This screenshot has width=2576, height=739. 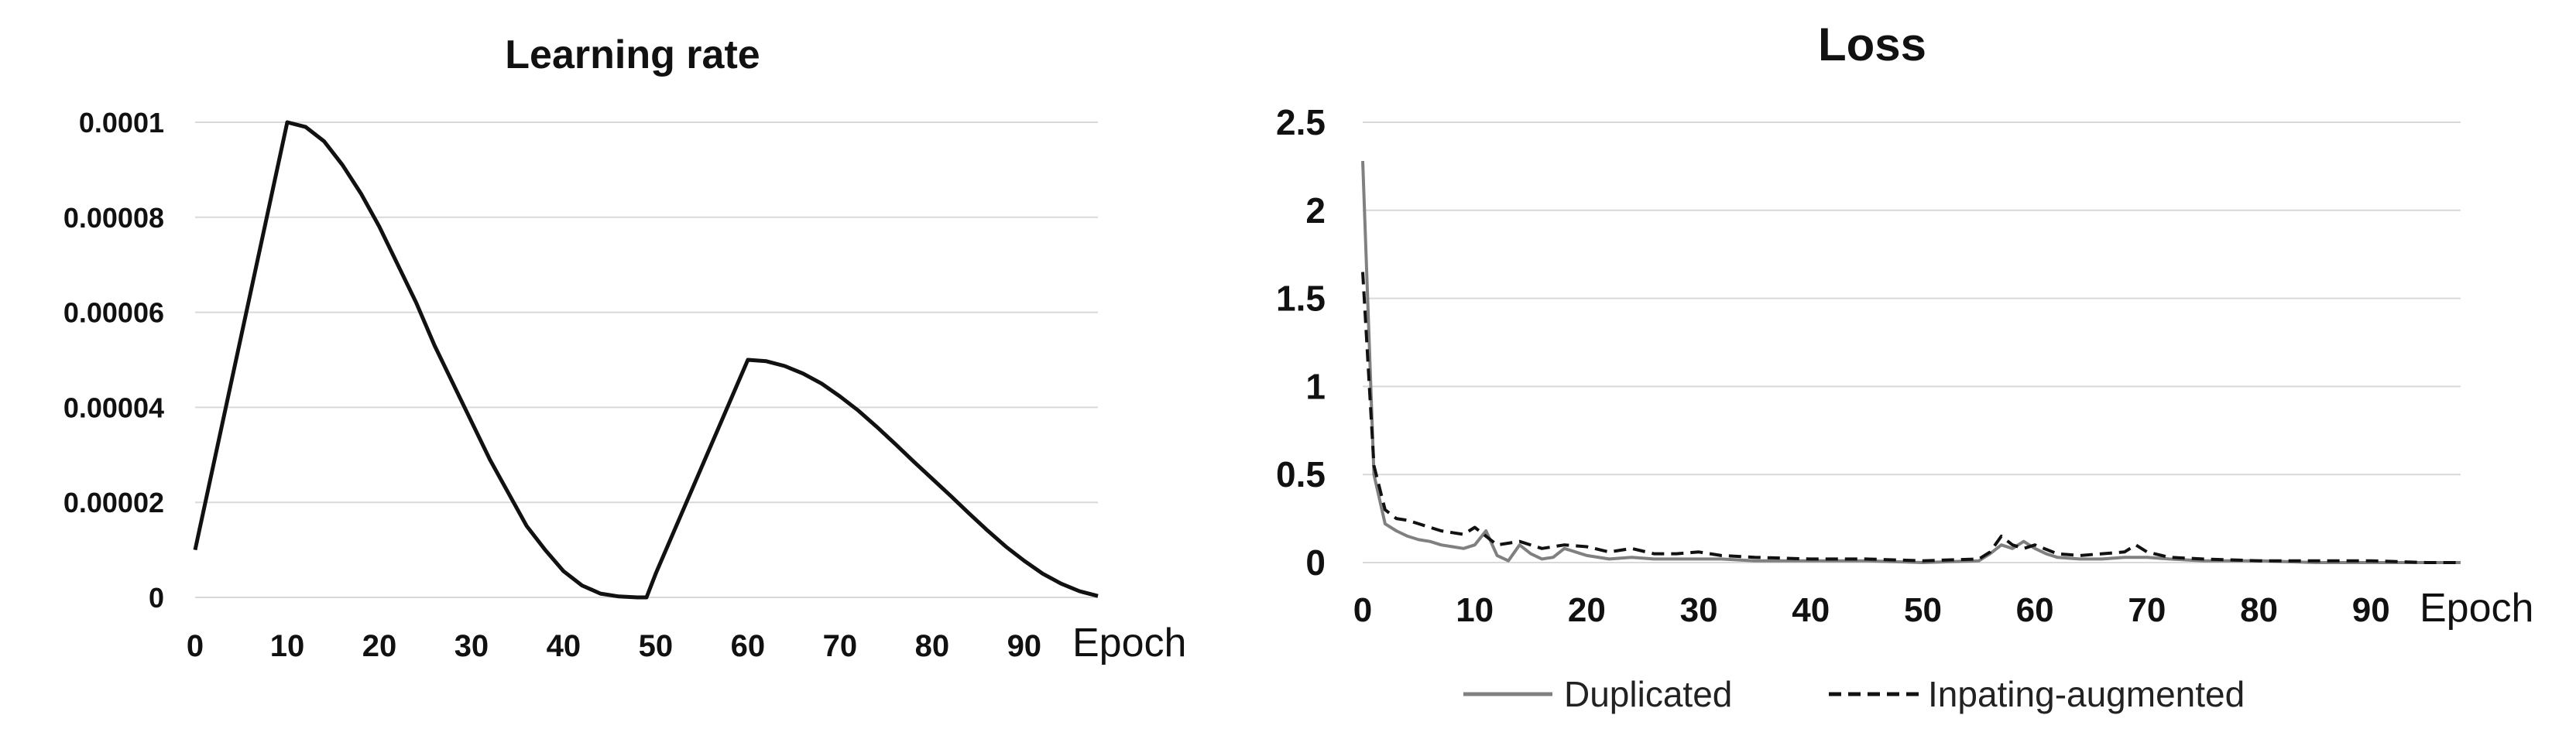 I want to click on loss-x-label: Epoch, so click(x=2476, y=608).